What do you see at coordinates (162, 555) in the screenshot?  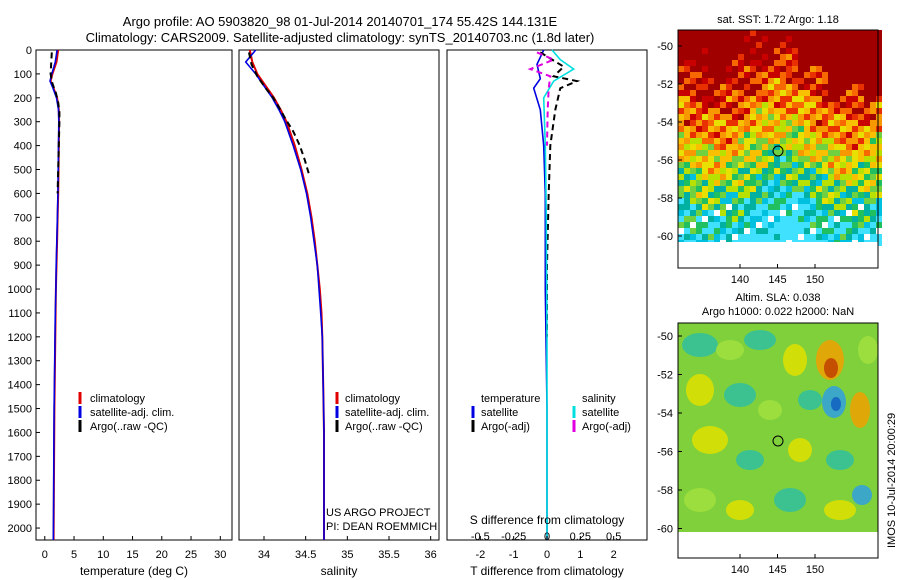 I see `temperature-xtick-label: 20` at bounding box center [162, 555].